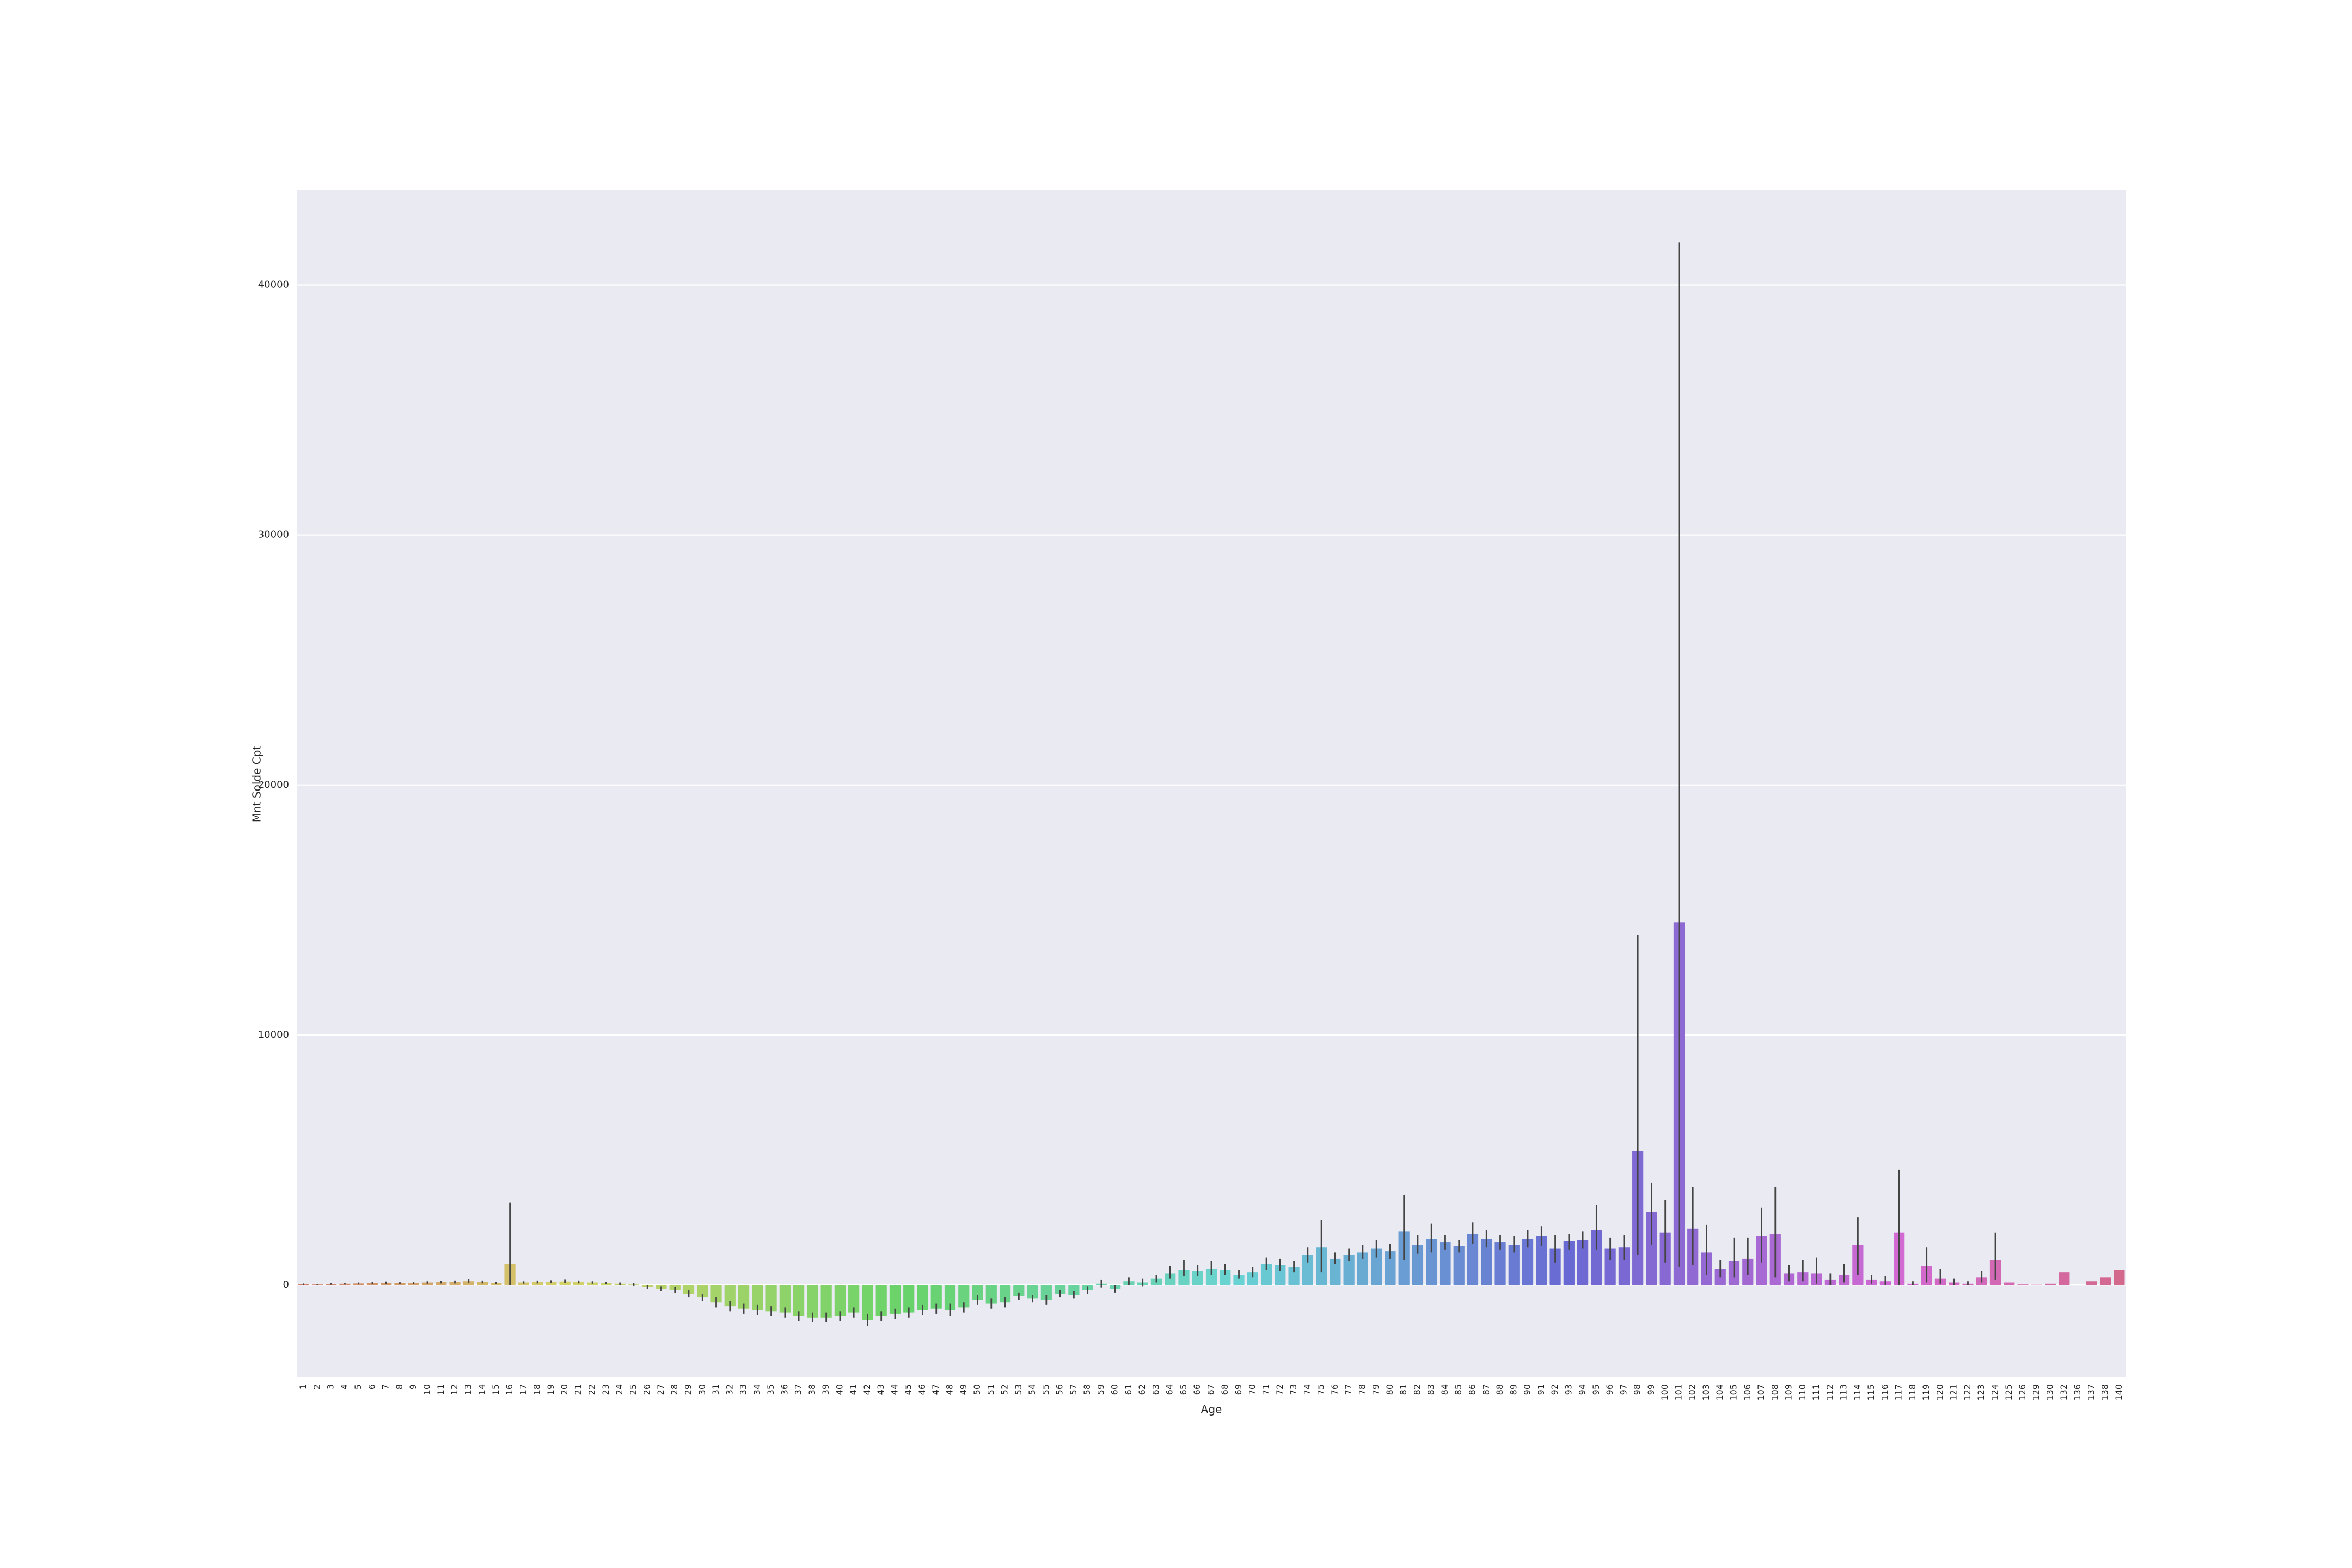  Describe the element at coordinates (729, 1389) in the screenshot. I see `x-tick-label: 32` at that location.